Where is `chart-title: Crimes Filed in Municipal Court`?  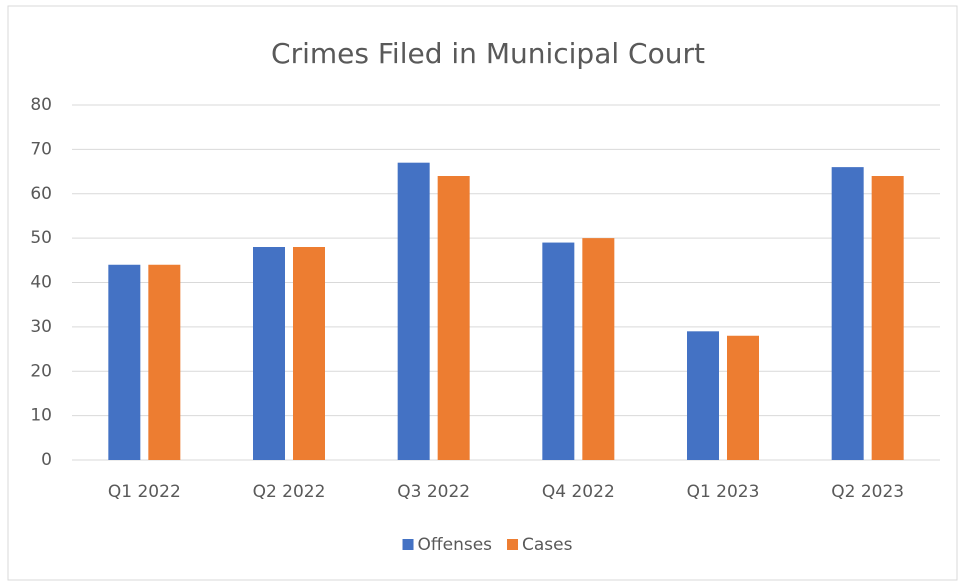
chart-title: Crimes Filed in Municipal Court is located at coordinates (488, 53).